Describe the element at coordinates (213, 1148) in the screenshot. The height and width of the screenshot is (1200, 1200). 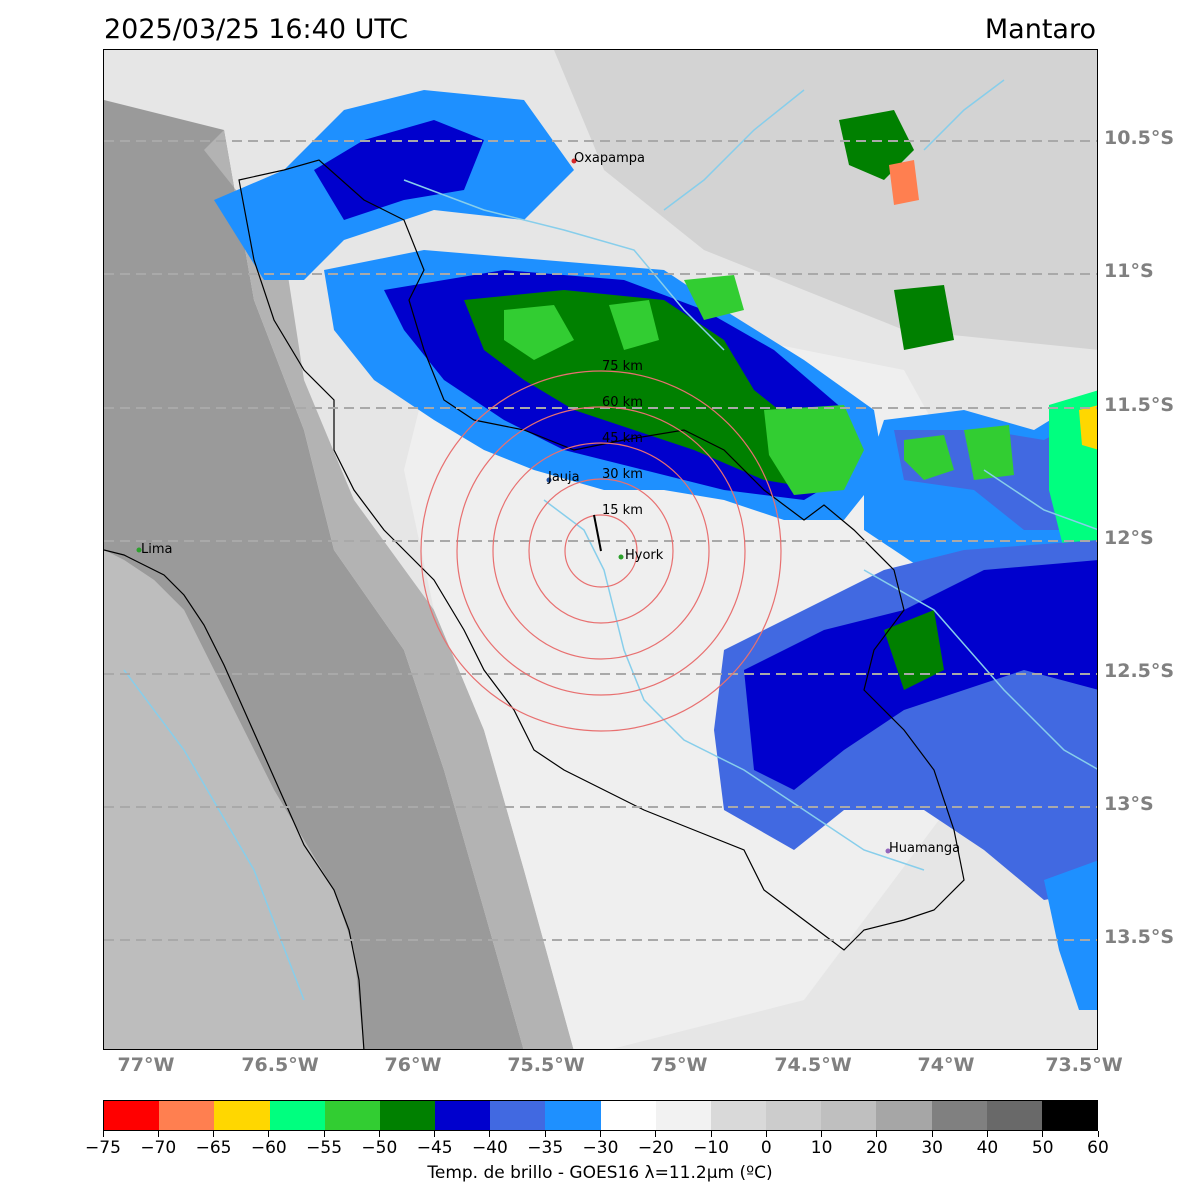
I see `colorbar-tick-label: −65` at that location.